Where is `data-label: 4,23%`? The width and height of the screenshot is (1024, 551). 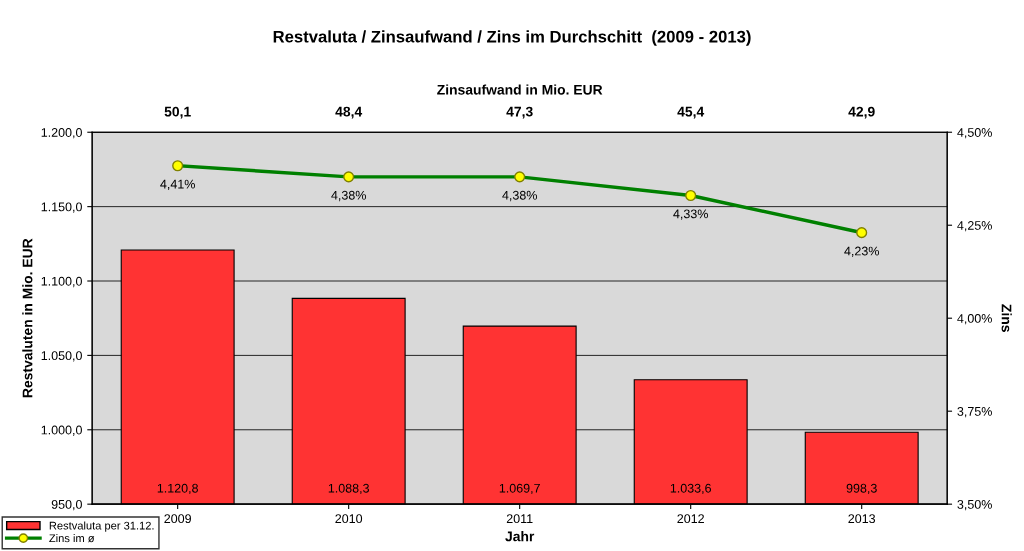
data-label: 4,23% is located at coordinates (861, 251).